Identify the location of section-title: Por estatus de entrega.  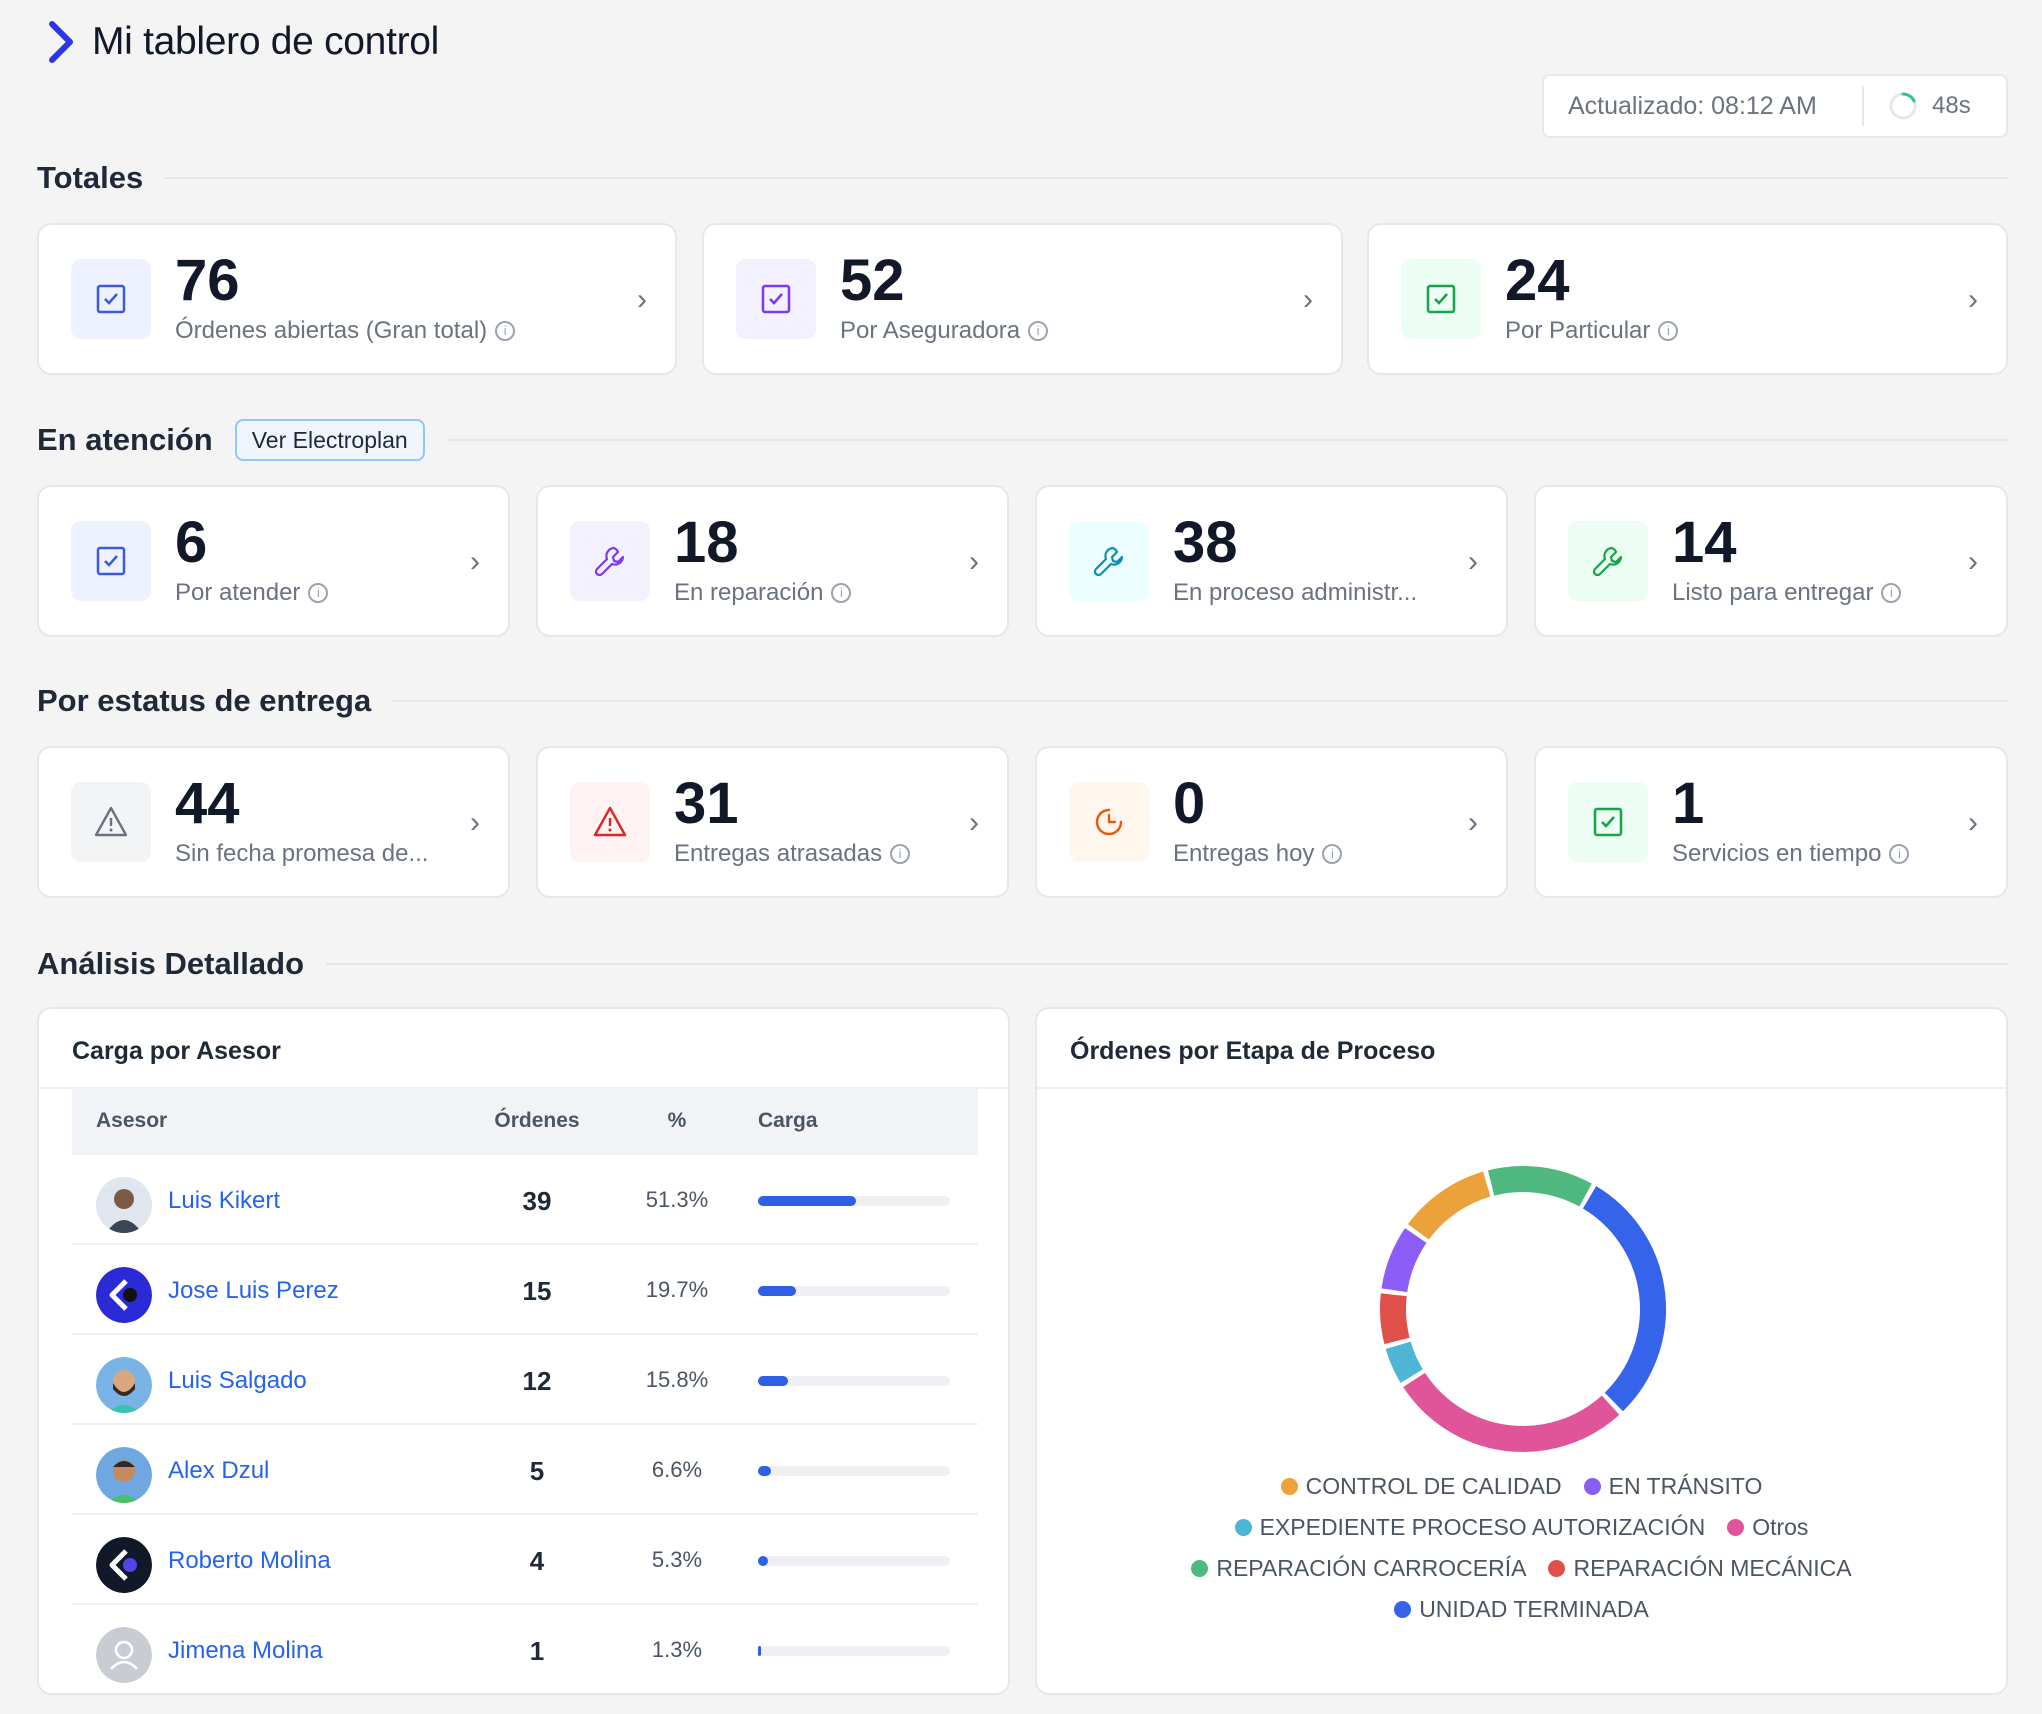
(204, 700).